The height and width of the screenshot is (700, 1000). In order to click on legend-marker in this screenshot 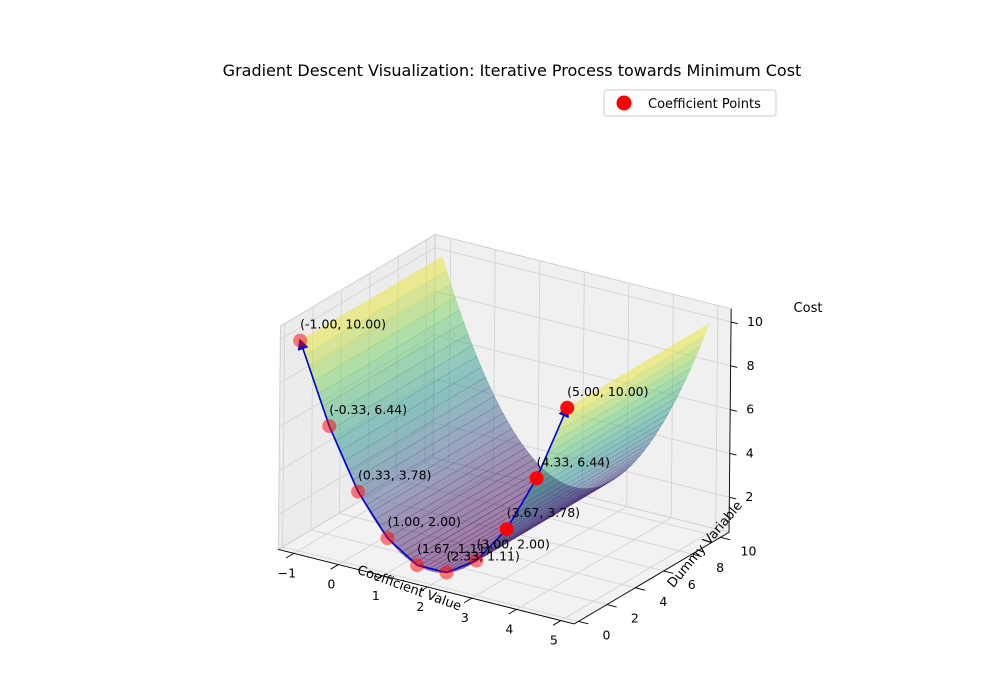, I will do `click(624, 103)`.